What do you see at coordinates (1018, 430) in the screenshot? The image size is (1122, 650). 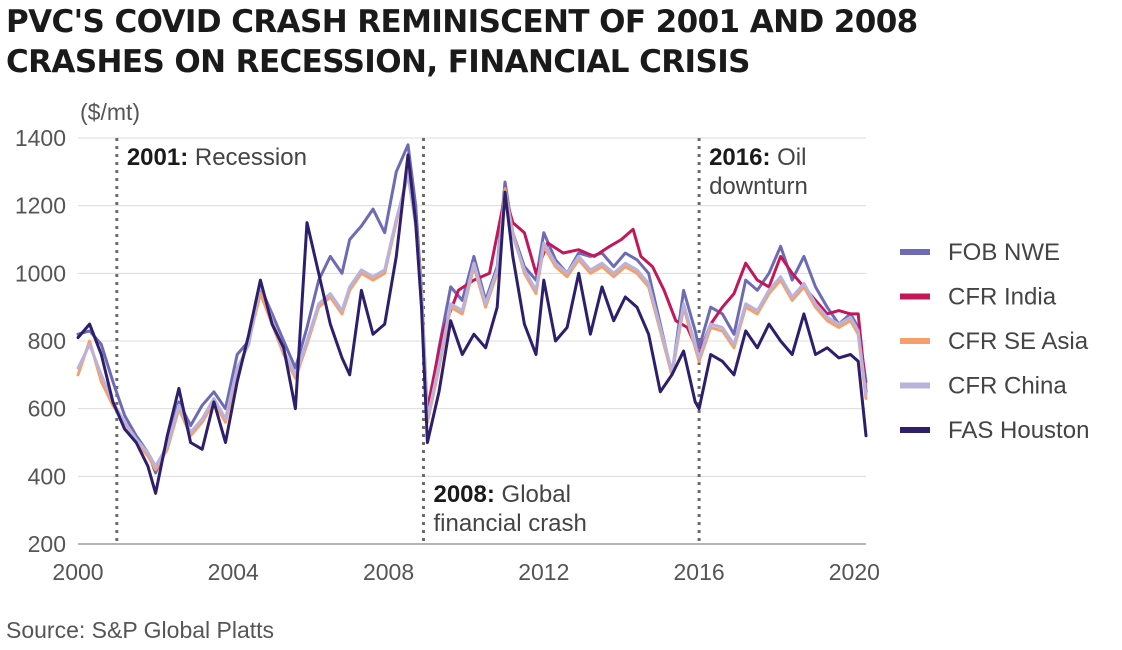 I see `legend-label: FAS Houston` at bounding box center [1018, 430].